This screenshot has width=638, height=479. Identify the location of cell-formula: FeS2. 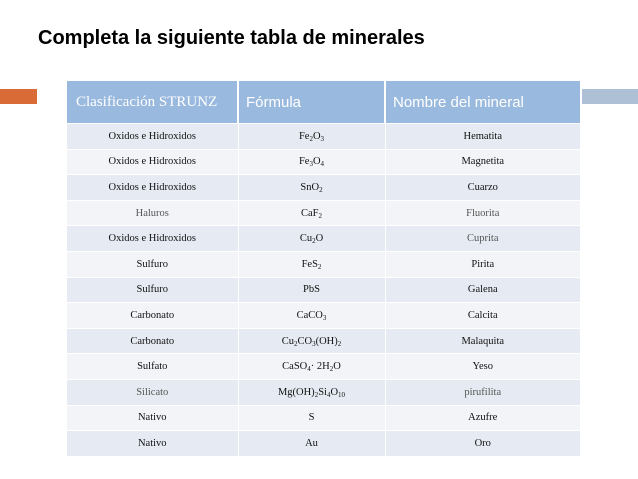
(312, 264).